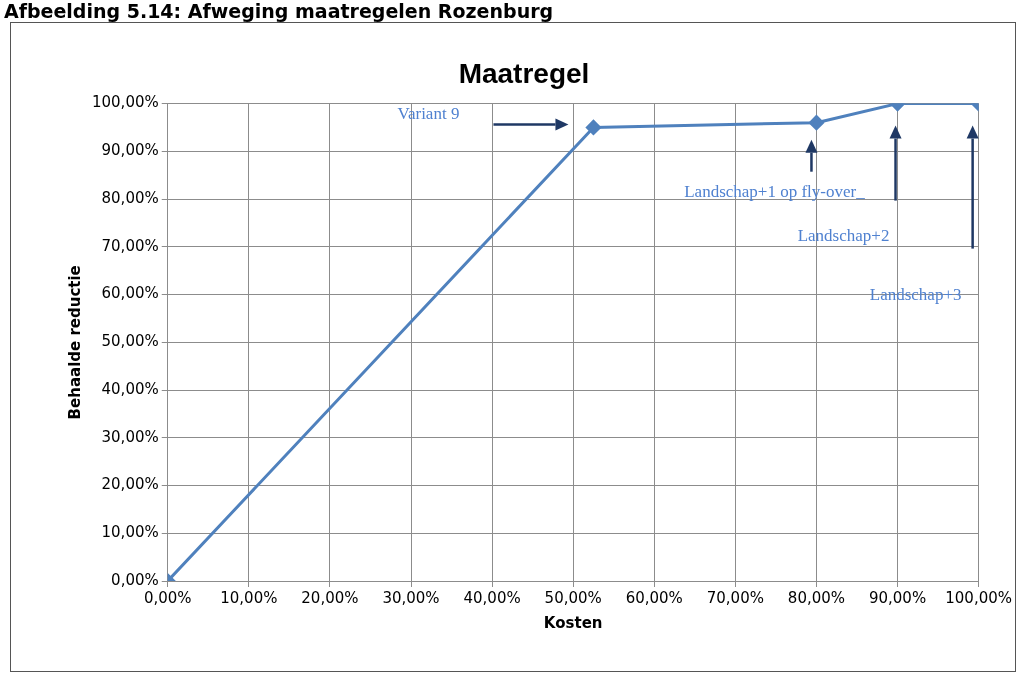 The width and height of the screenshot is (1023, 674). What do you see at coordinates (411, 597) in the screenshot?
I see `x-tick-label: 30,00%` at bounding box center [411, 597].